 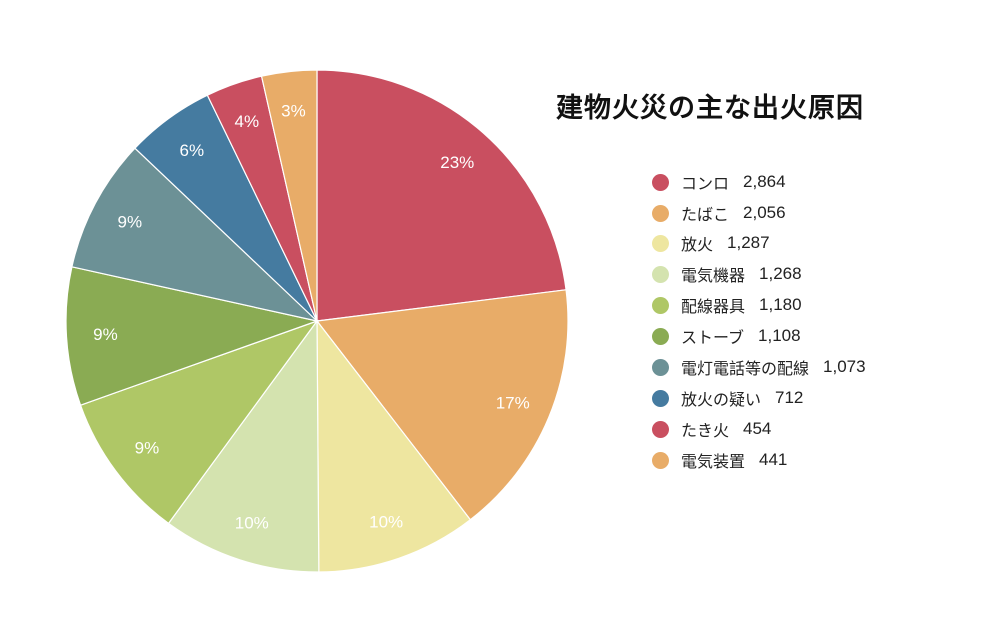 What do you see at coordinates (713, 461) in the screenshot?
I see `legend-label: 電気装置` at bounding box center [713, 461].